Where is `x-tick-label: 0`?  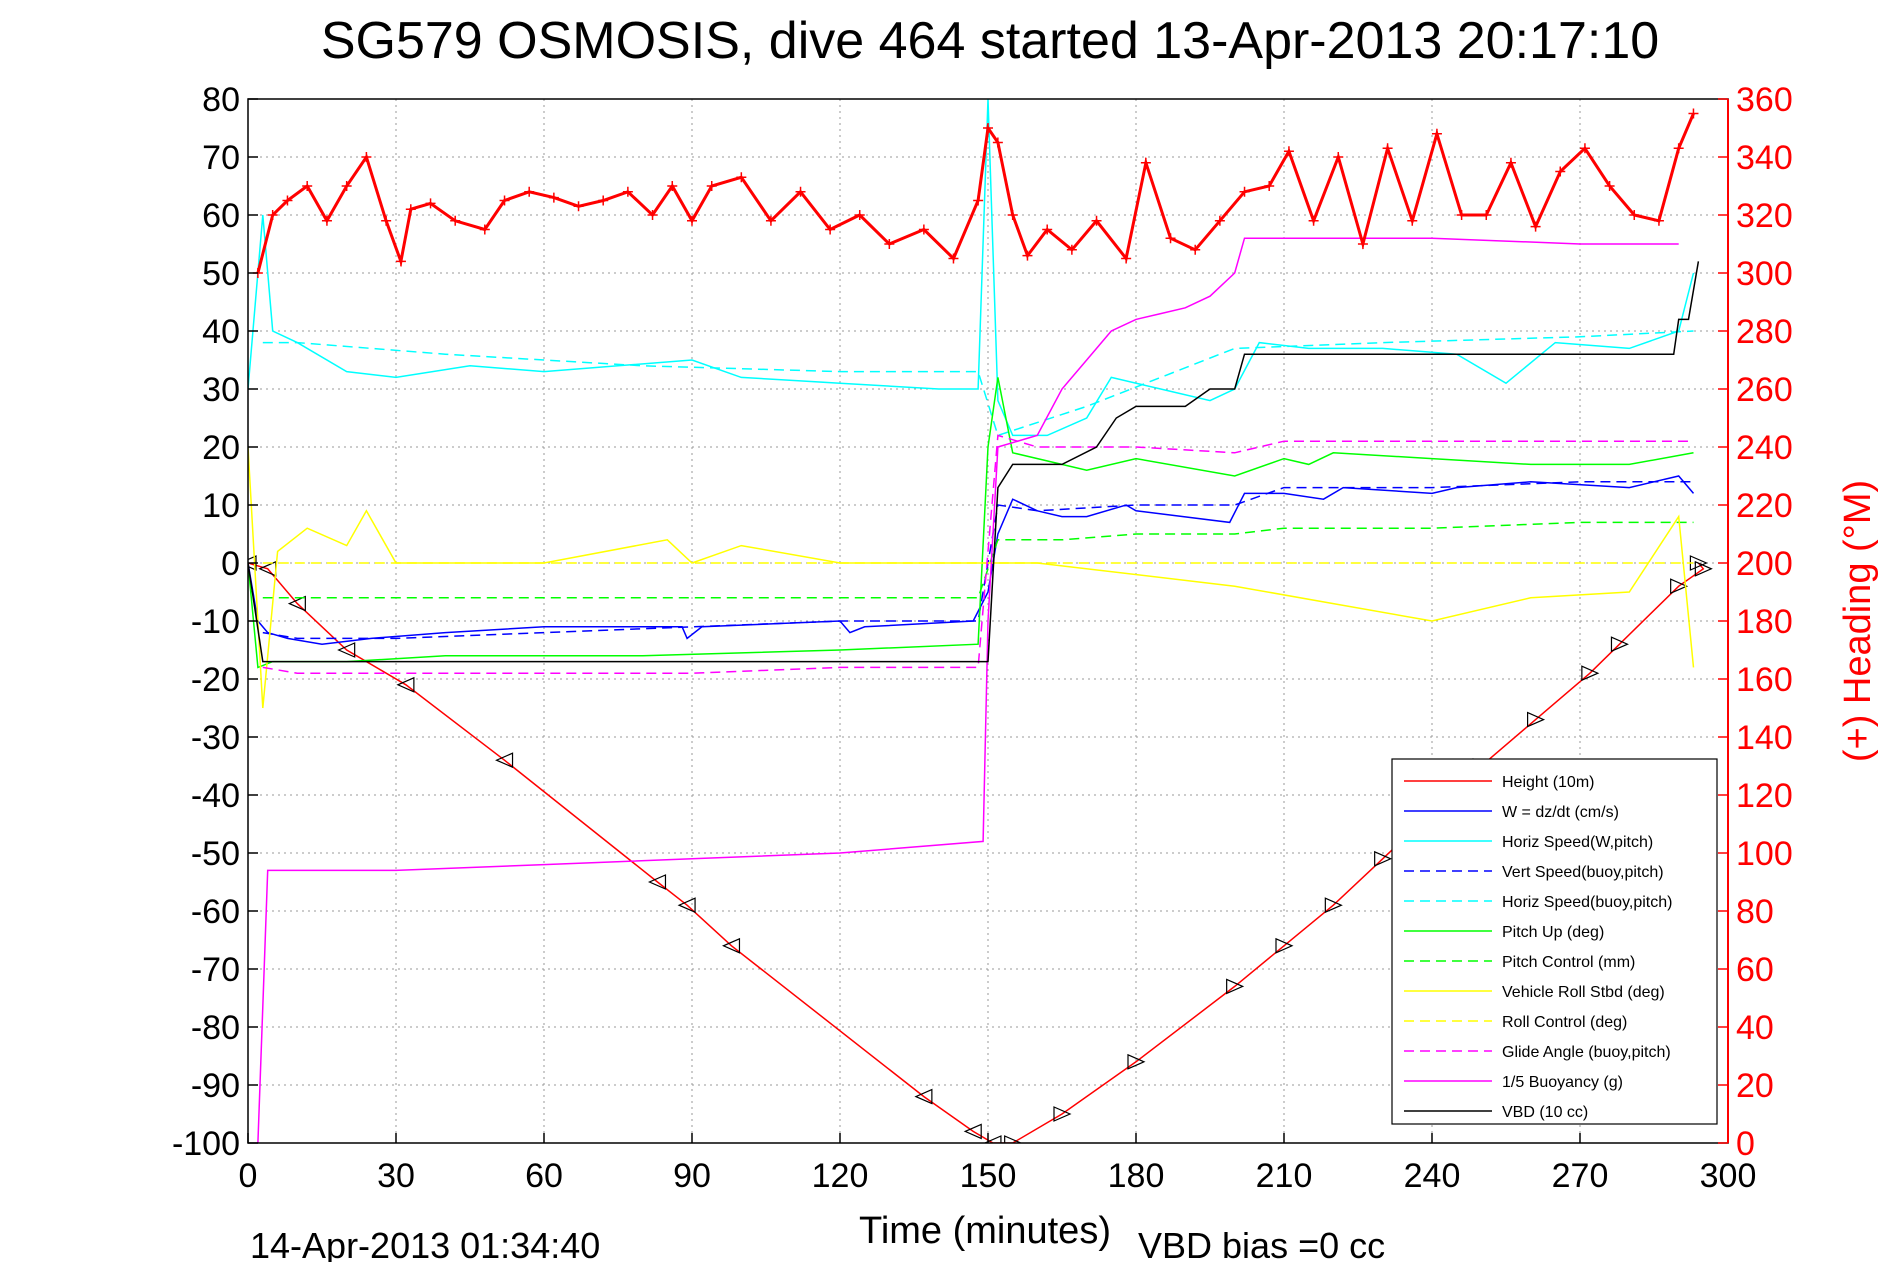 x-tick-label: 0 is located at coordinates (248, 1176).